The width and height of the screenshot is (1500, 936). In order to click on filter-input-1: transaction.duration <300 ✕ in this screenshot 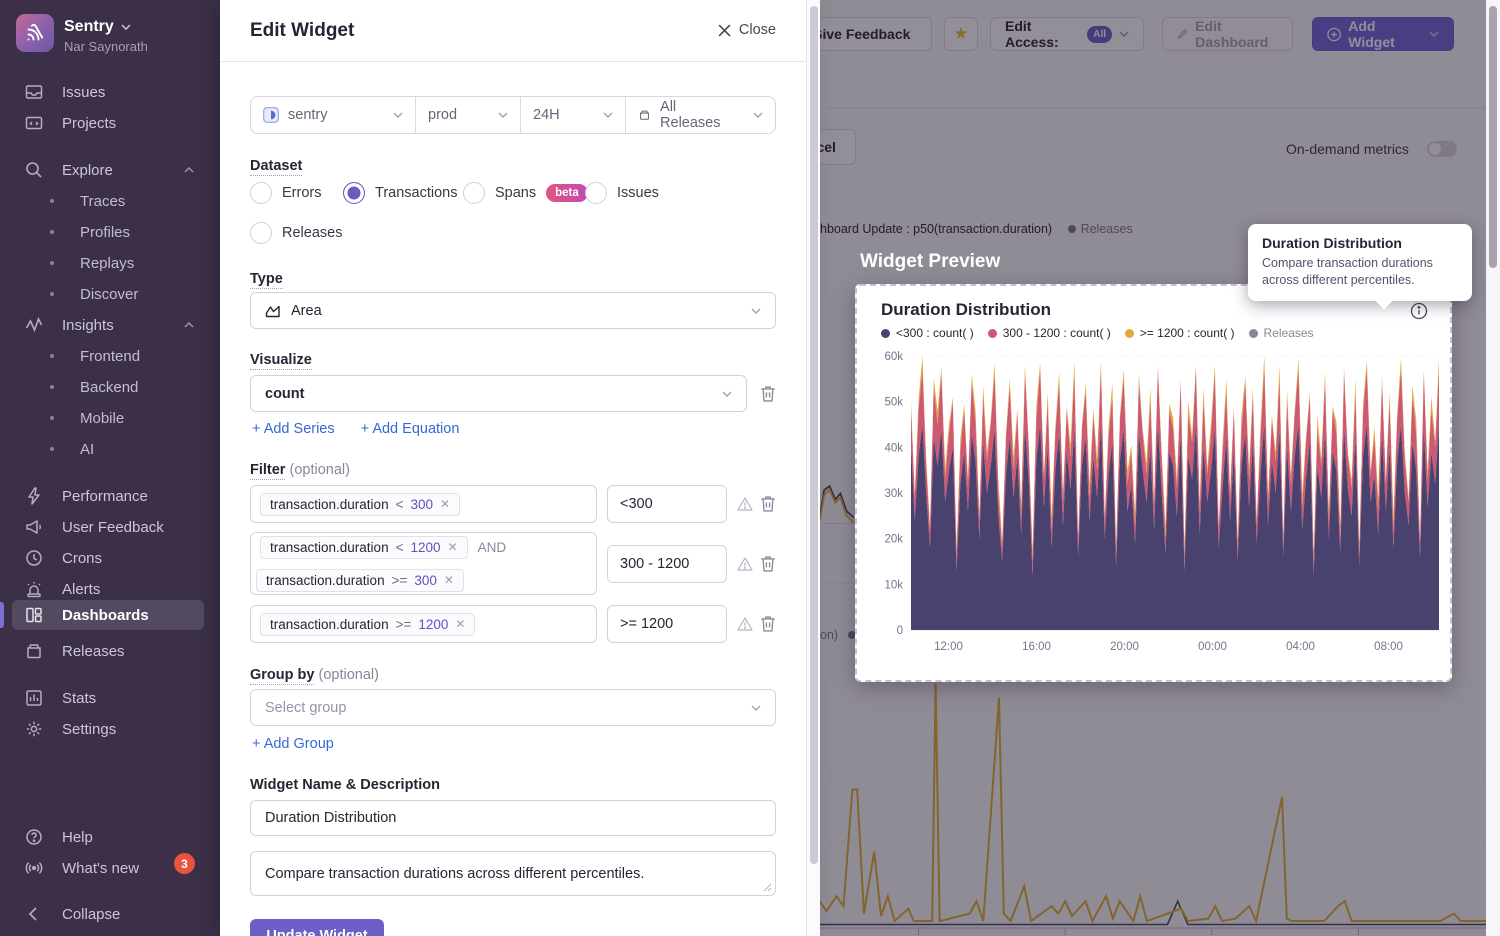, I will do `click(423, 504)`.